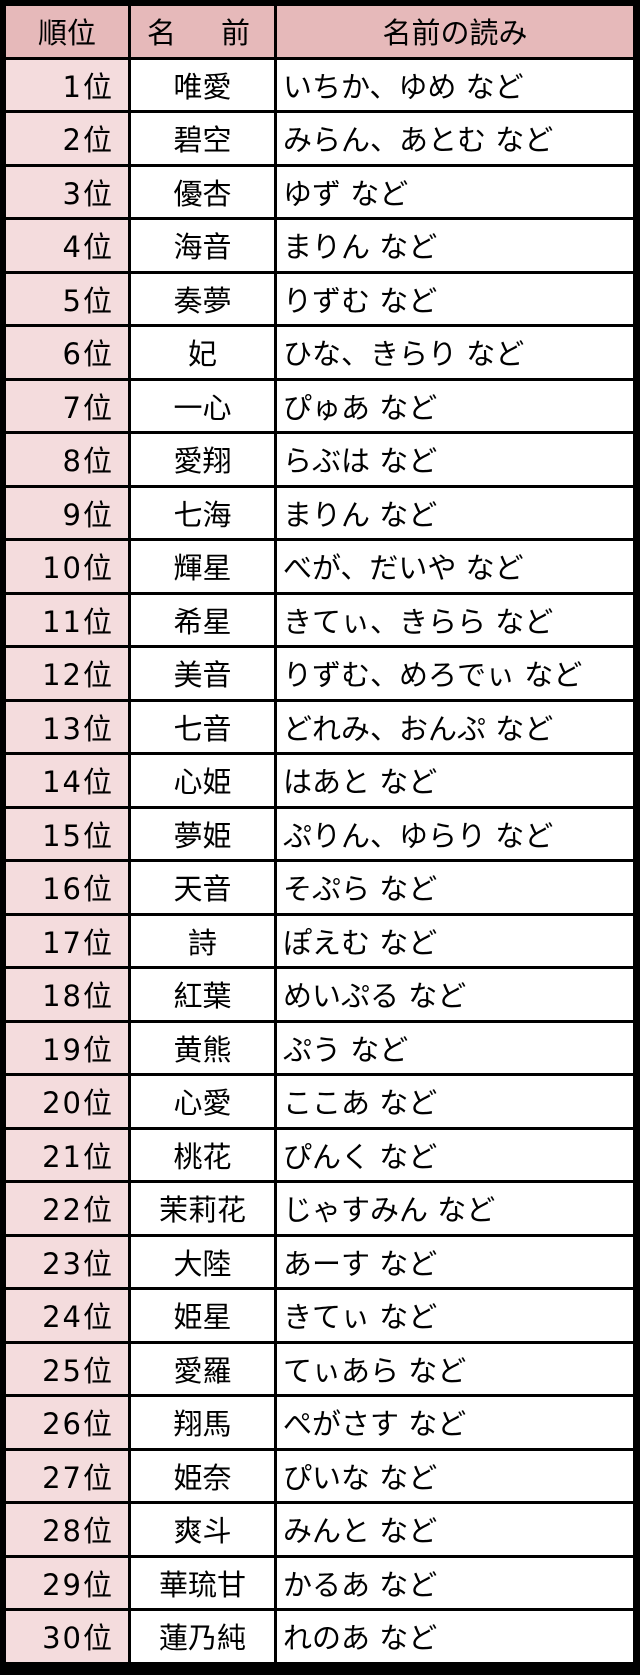  Describe the element at coordinates (456, 835) in the screenshot. I see `reading-cell: ぷりん、ゆらり など` at that location.